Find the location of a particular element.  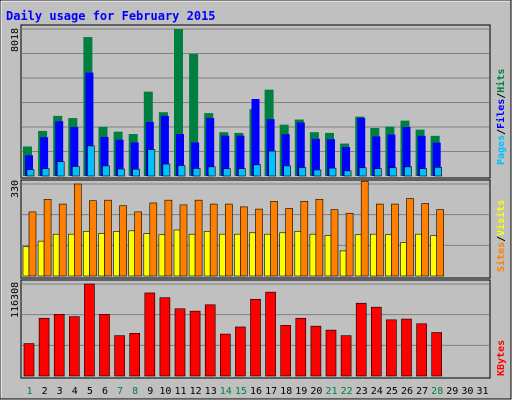

day-label-13: 13 is located at coordinates (211, 391).